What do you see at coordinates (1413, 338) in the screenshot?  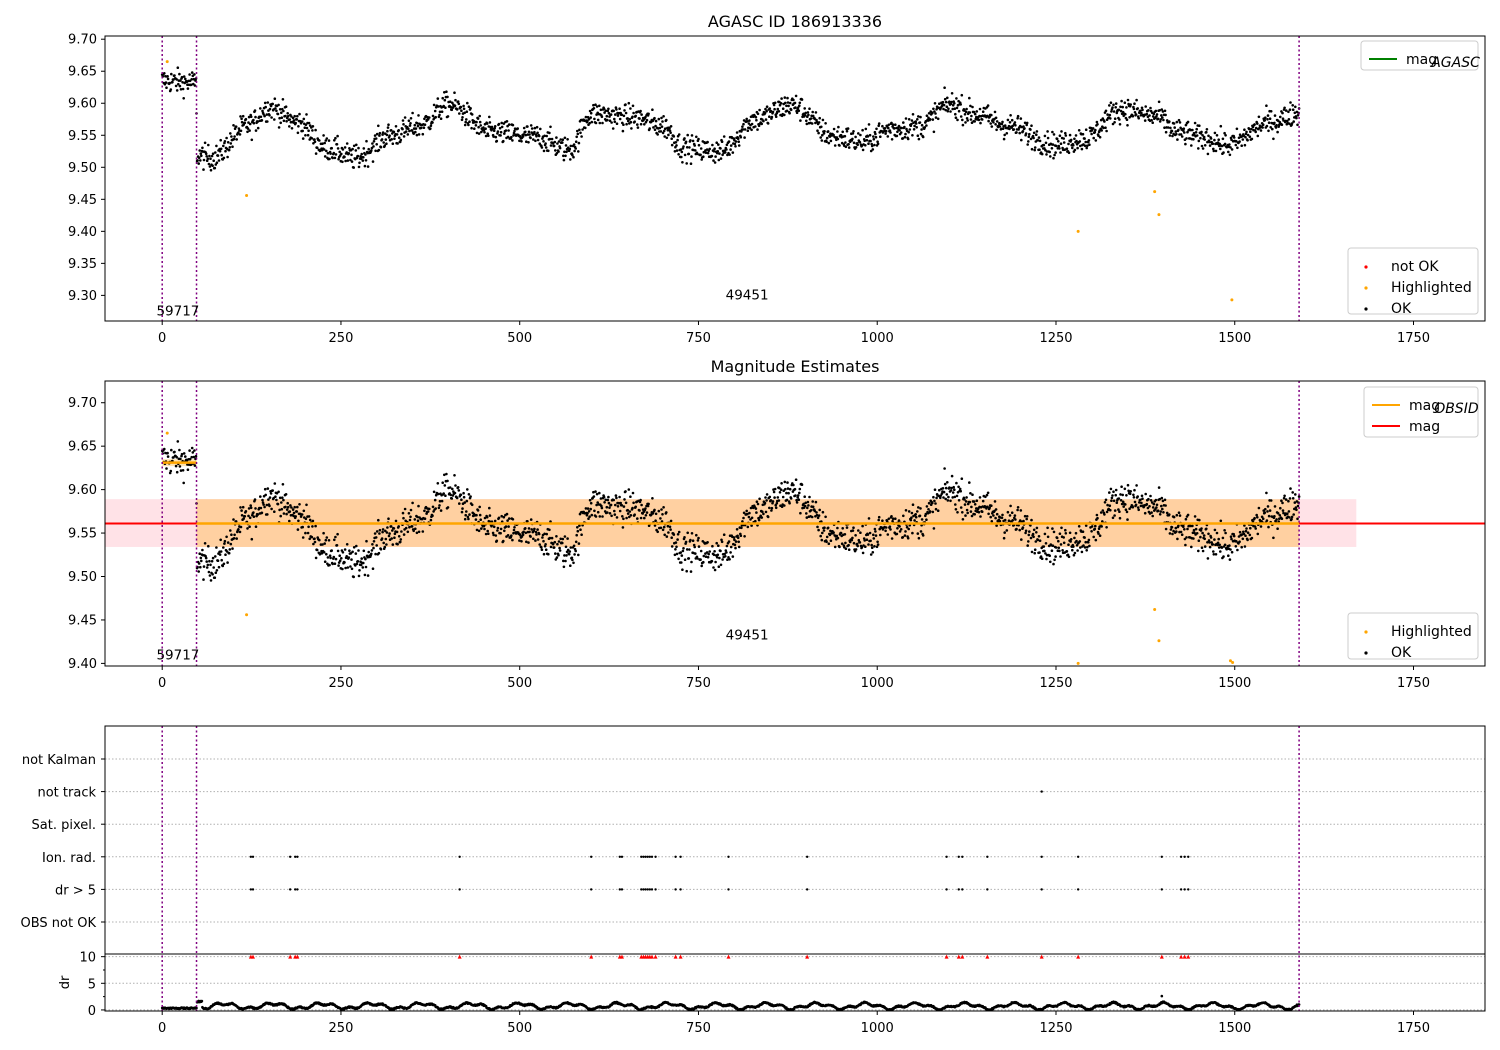 I see `agasc-x-tick-label: 1750` at bounding box center [1413, 338].